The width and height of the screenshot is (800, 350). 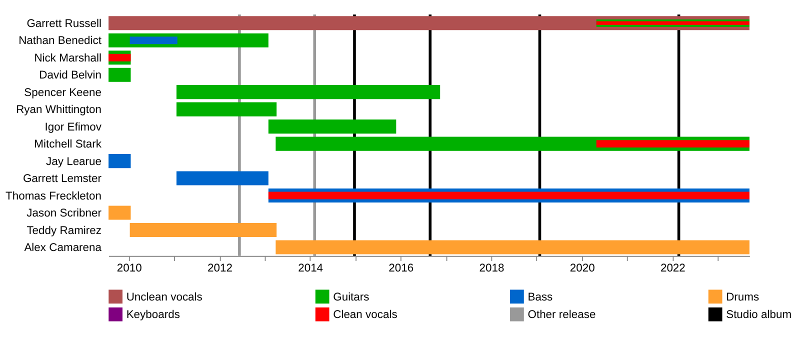 I want to click on y-tick-label: Igor Efimov, so click(x=73, y=127).